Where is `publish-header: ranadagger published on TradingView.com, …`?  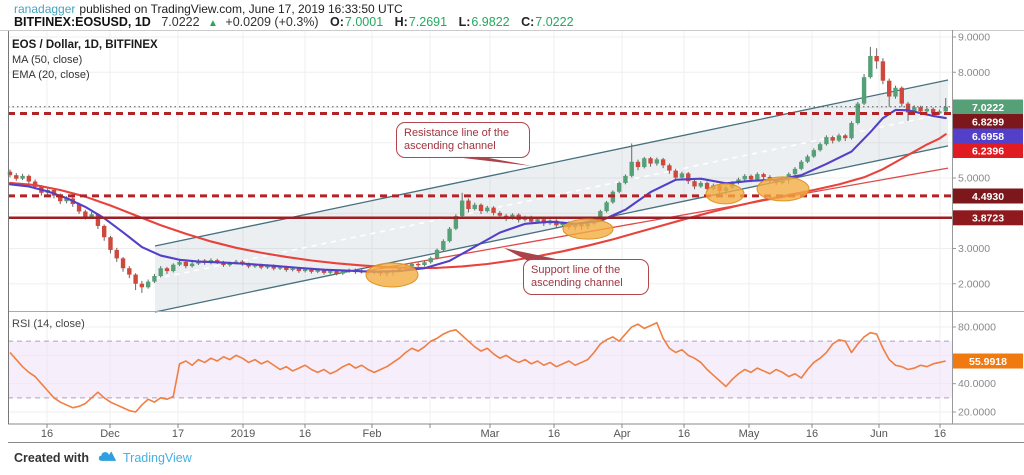
publish-header: ranadagger published on TradingView.com, … is located at coordinates (512, 15).